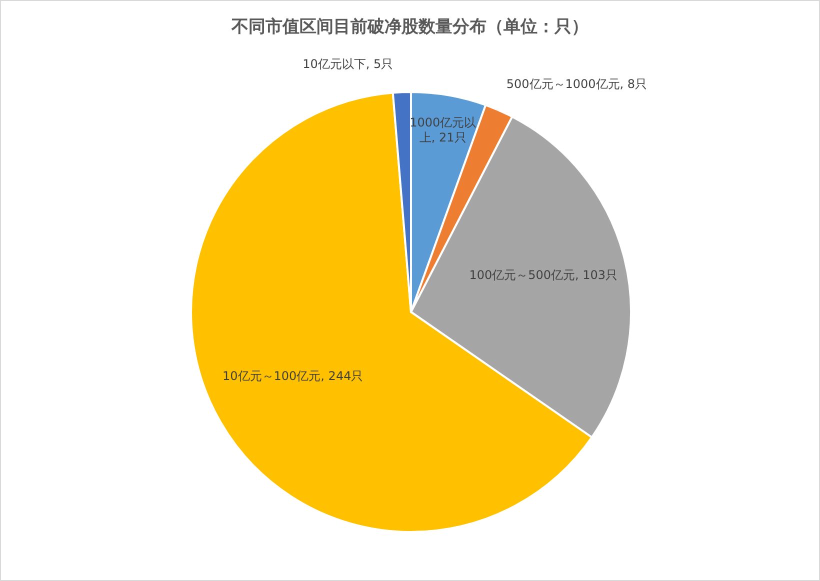 The height and width of the screenshot is (581, 820). I want to click on slice-label: 10亿元以下, 5只, so click(348, 64).